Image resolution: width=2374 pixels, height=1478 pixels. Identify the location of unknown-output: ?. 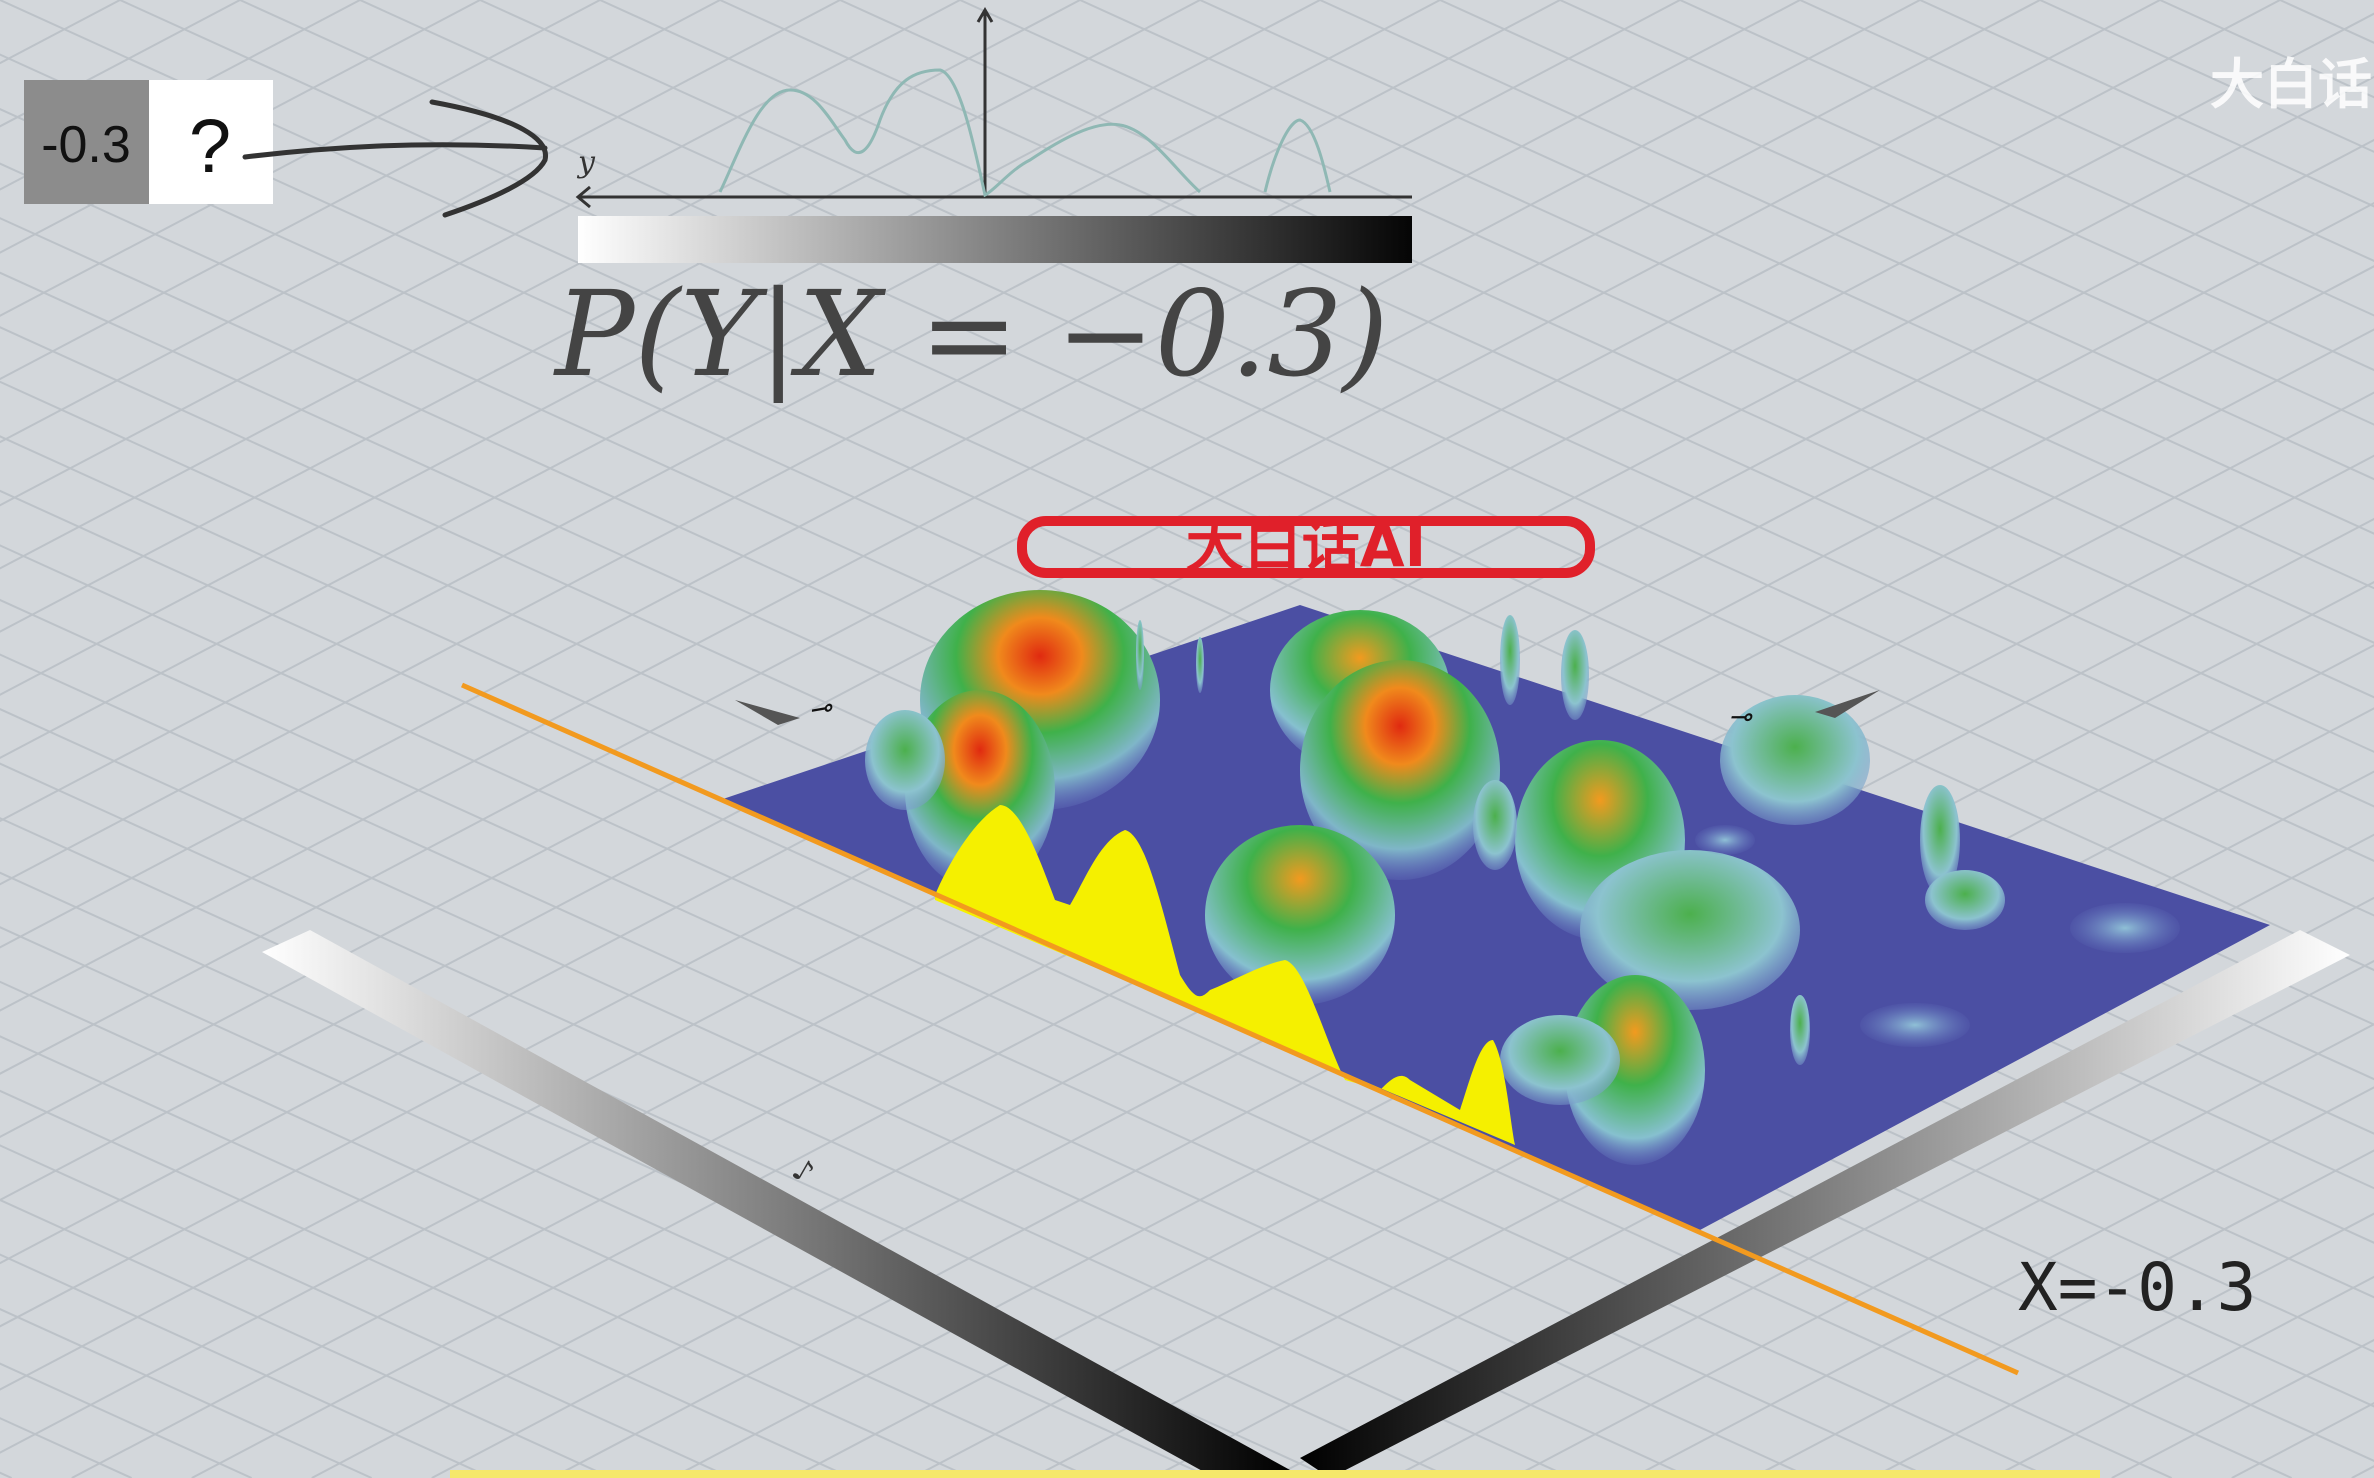
(210, 146).